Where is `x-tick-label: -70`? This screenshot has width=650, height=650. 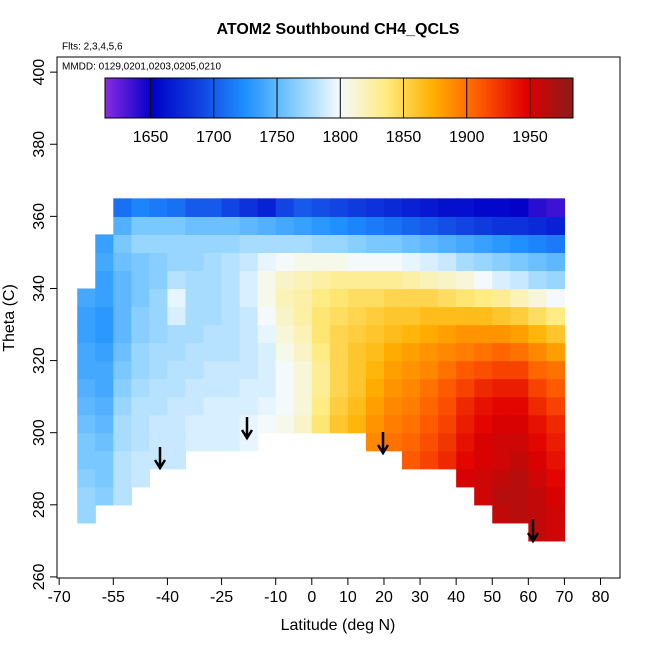 x-tick-label: -70 is located at coordinates (59, 597).